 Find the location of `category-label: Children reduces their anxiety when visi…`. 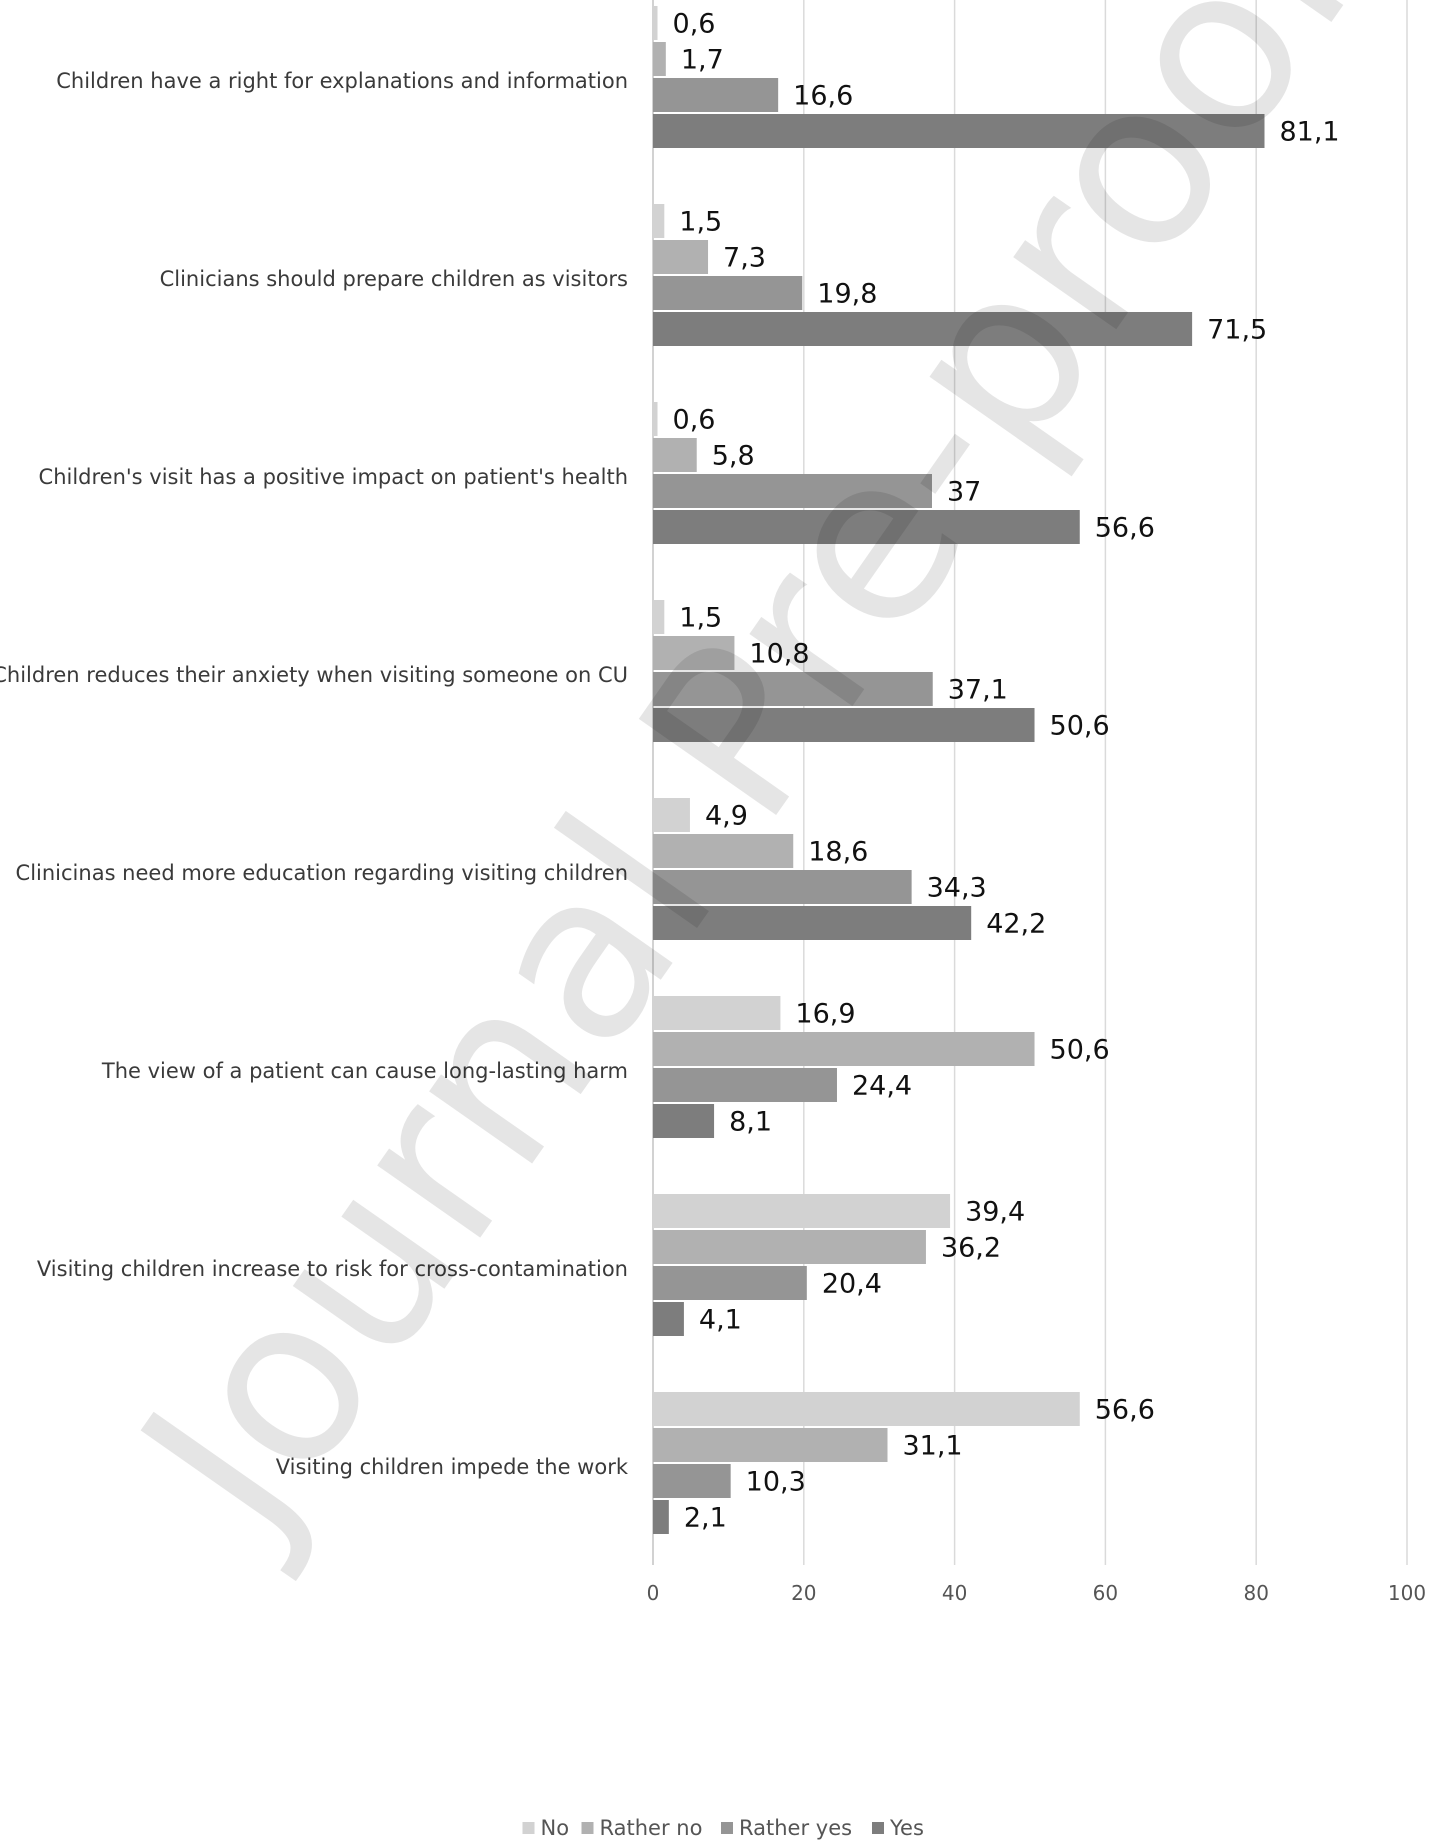

category-label: Children reduces their anxiety when visi… is located at coordinates (314, 675).